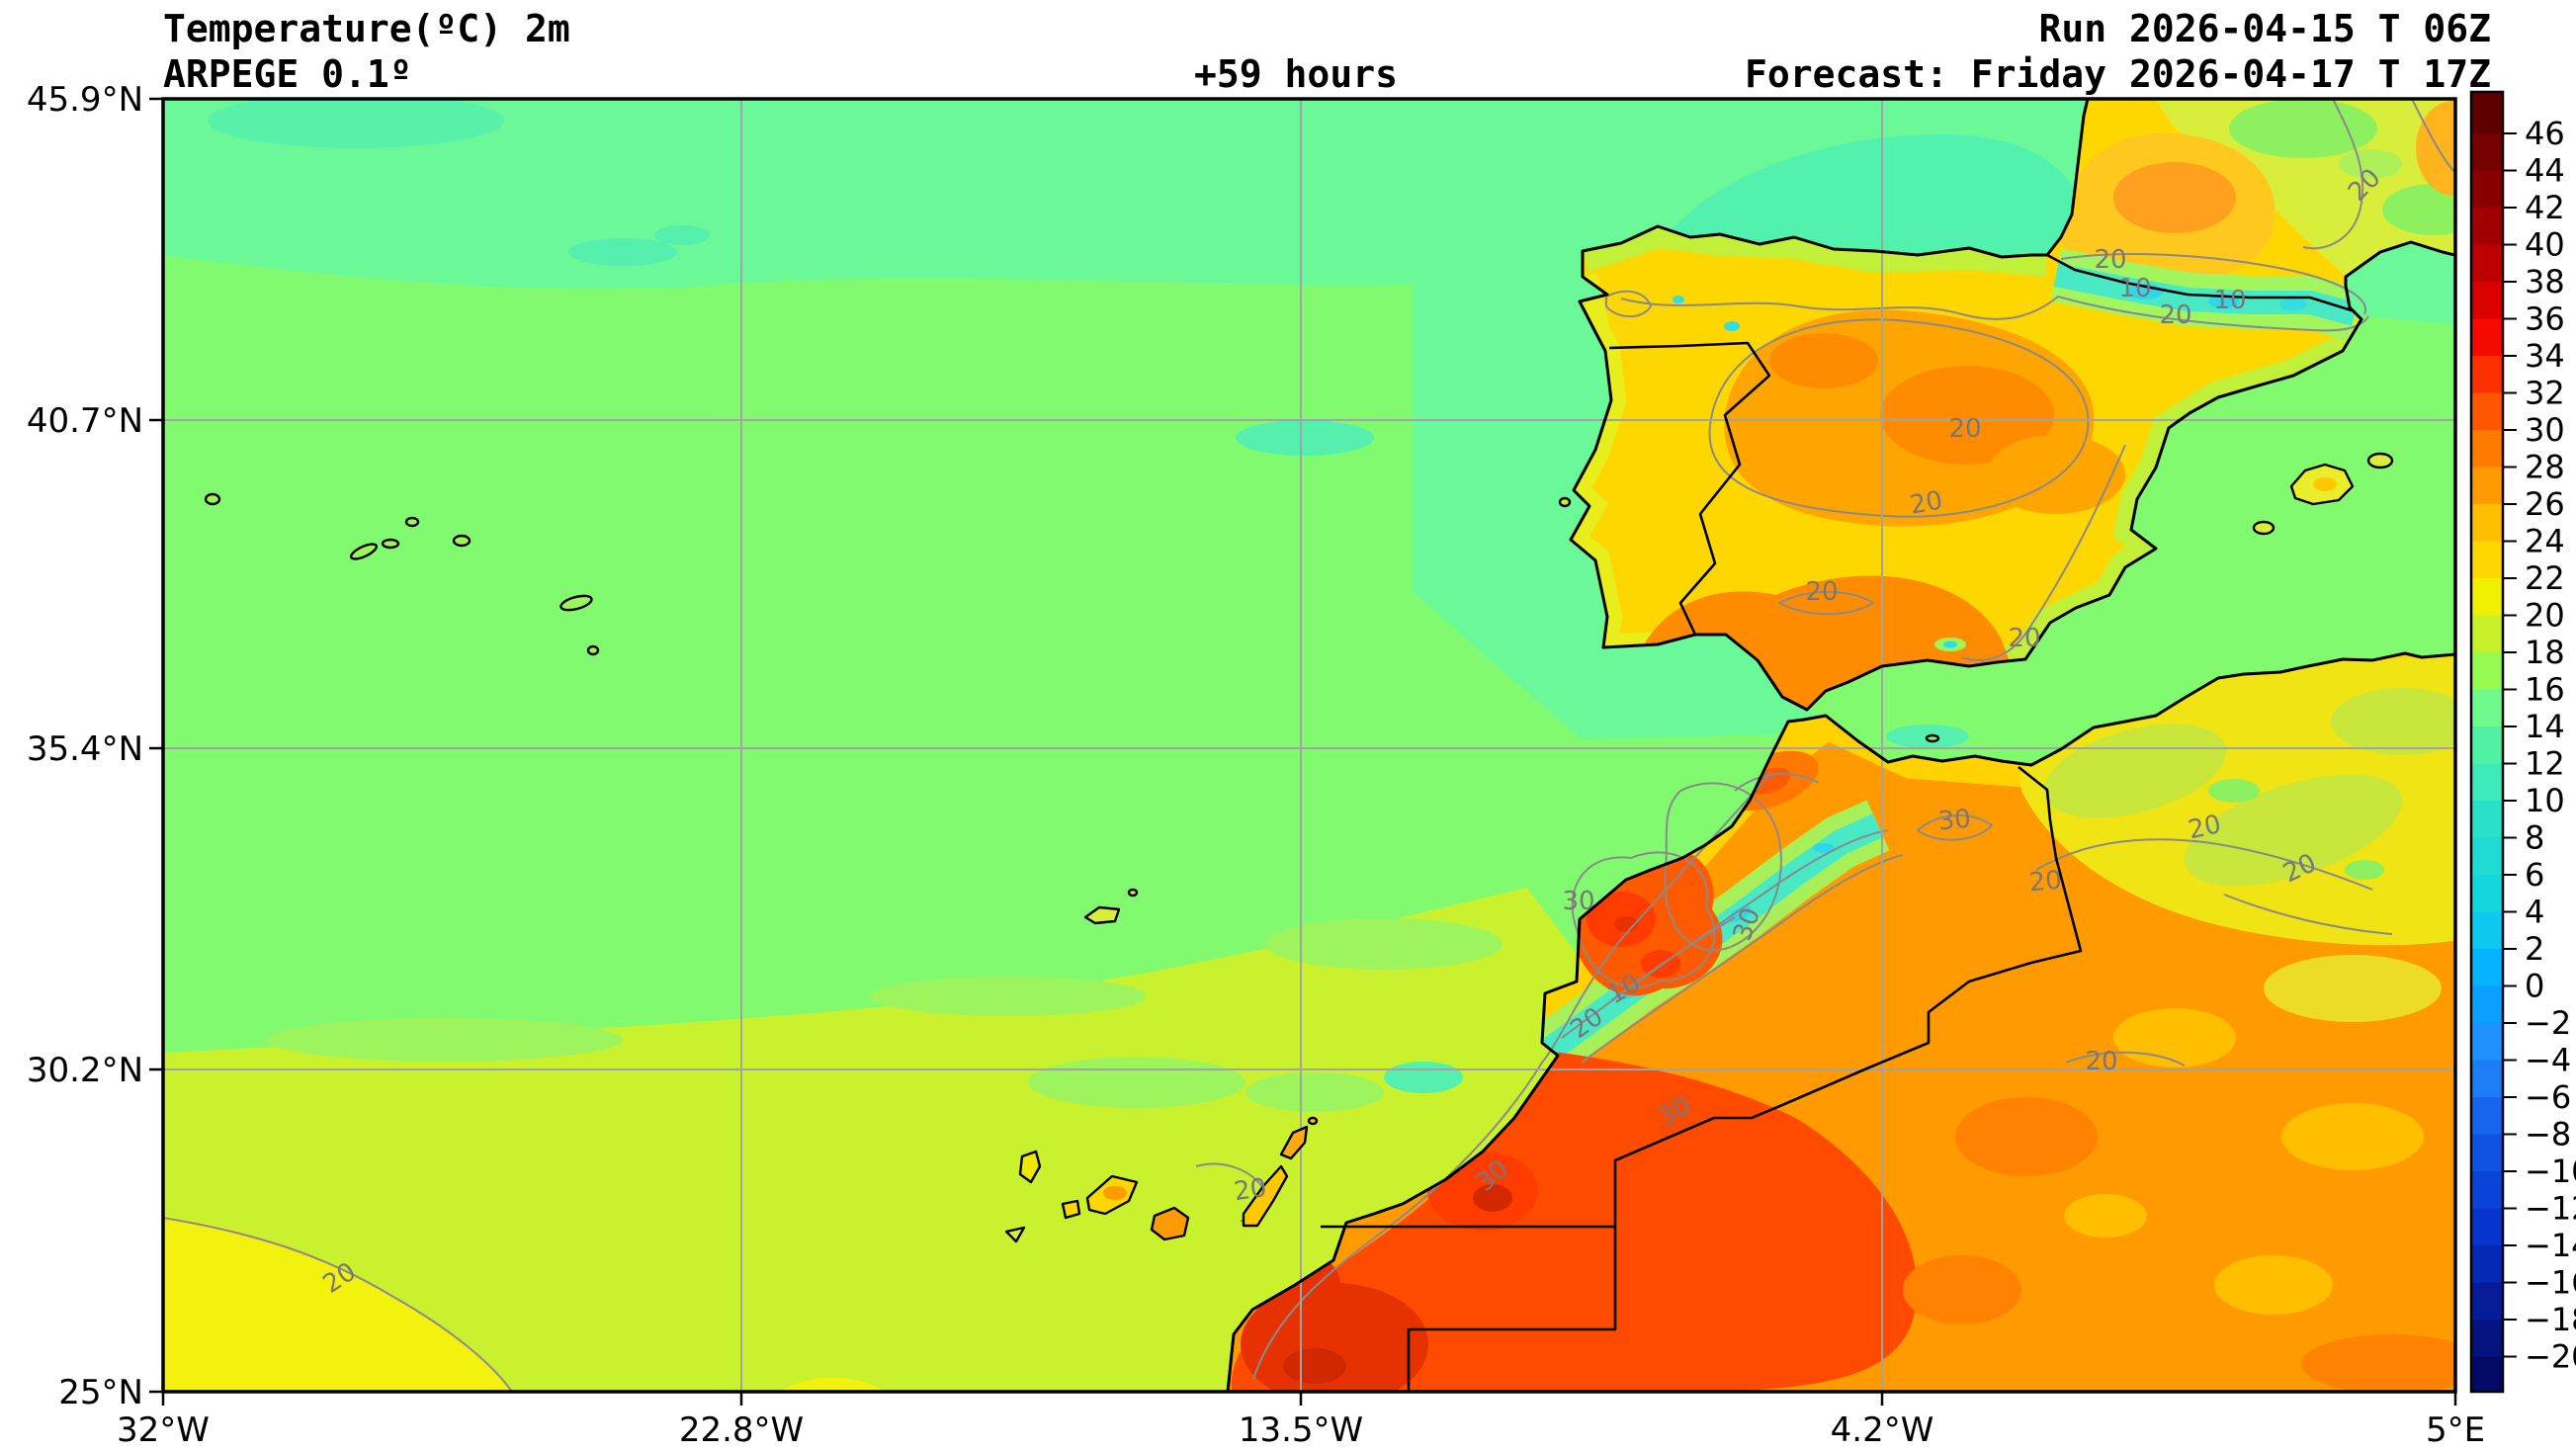 The image size is (2576, 1452). I want to click on colorbar-tick-label: 26, so click(2545, 504).